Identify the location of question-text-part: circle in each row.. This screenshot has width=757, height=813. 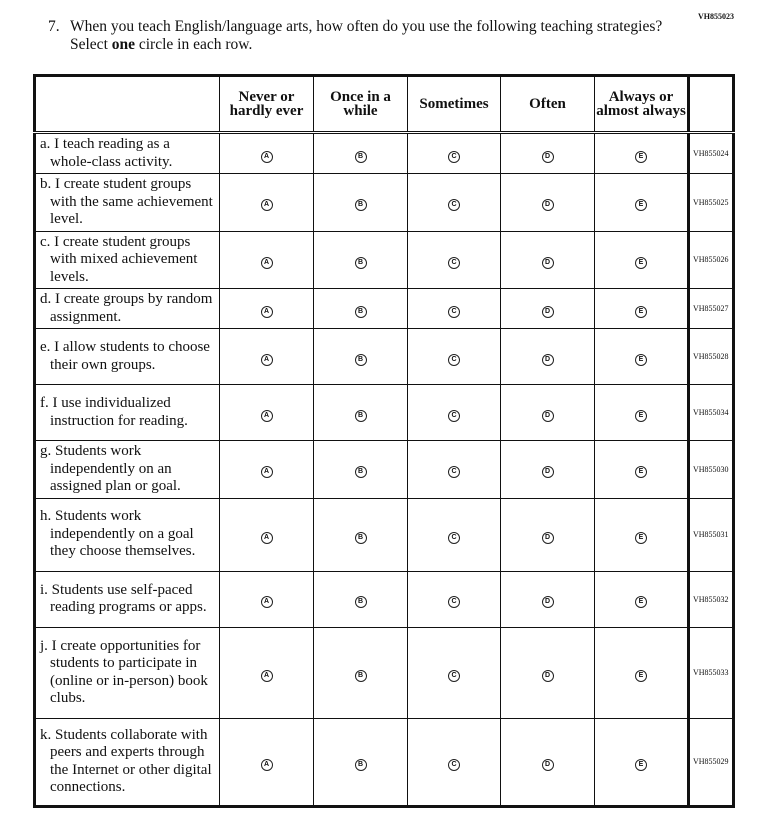
(194, 44).